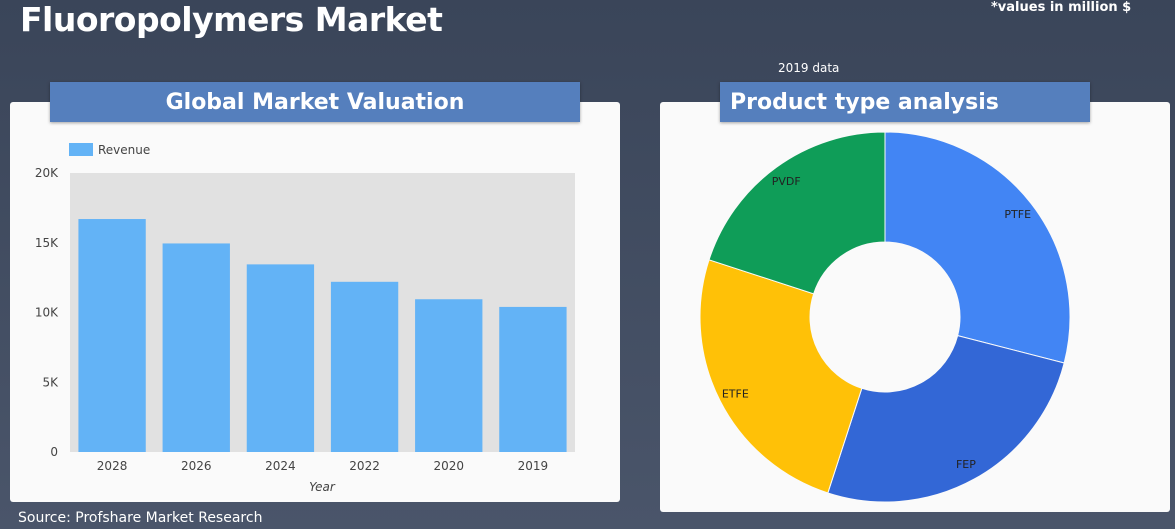  I want to click on page-title: Fluoropolymers Market, so click(231, 19).